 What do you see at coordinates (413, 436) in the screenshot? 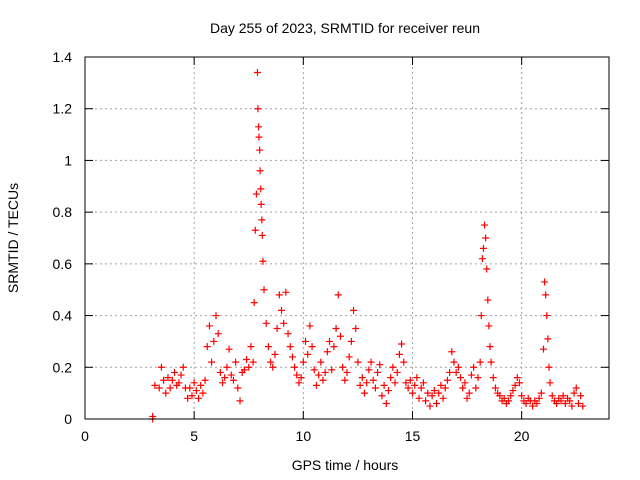
I see `x-tick-label: 15` at bounding box center [413, 436].